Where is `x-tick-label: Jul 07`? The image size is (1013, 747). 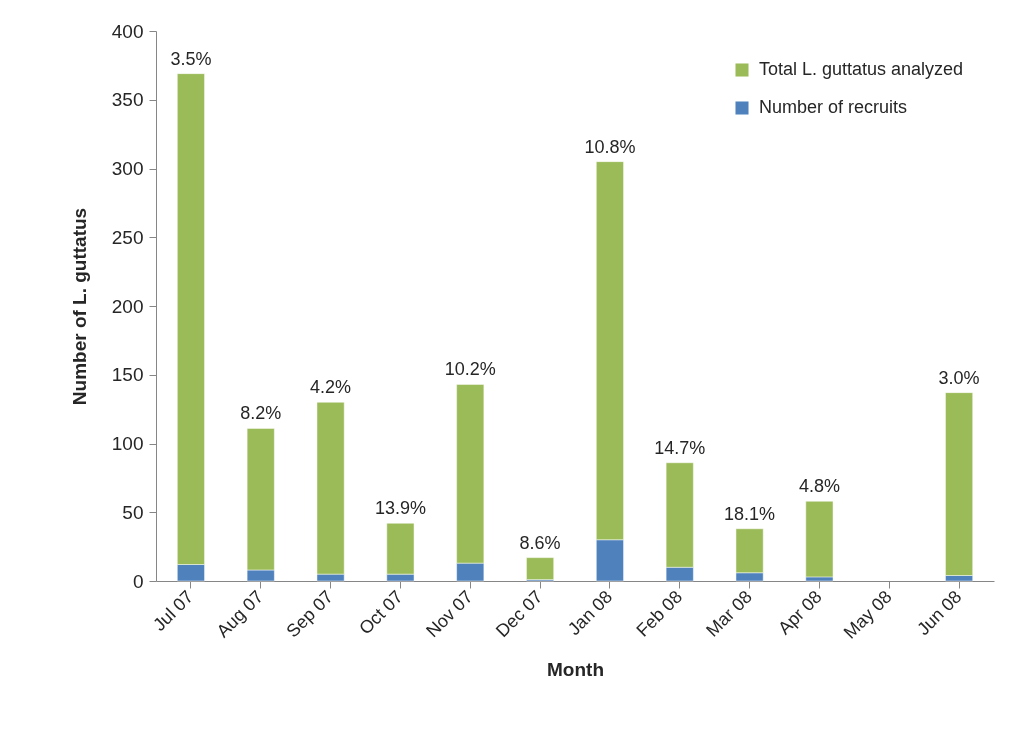 x-tick-label: Jul 07 is located at coordinates (173, 610).